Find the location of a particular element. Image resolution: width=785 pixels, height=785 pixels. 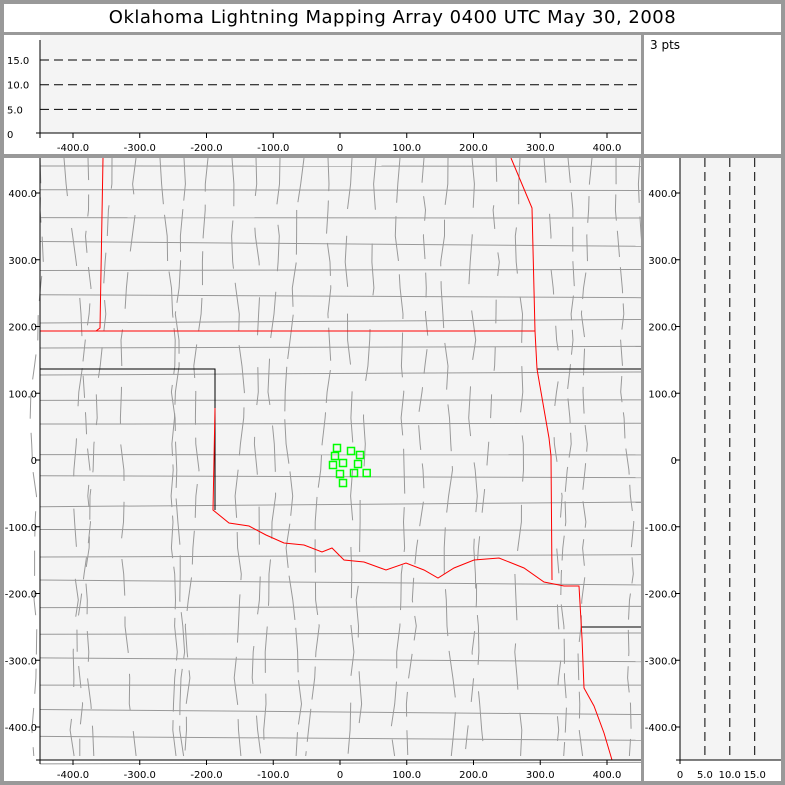

x-tick-label: 10.0 is located at coordinates (730, 775).